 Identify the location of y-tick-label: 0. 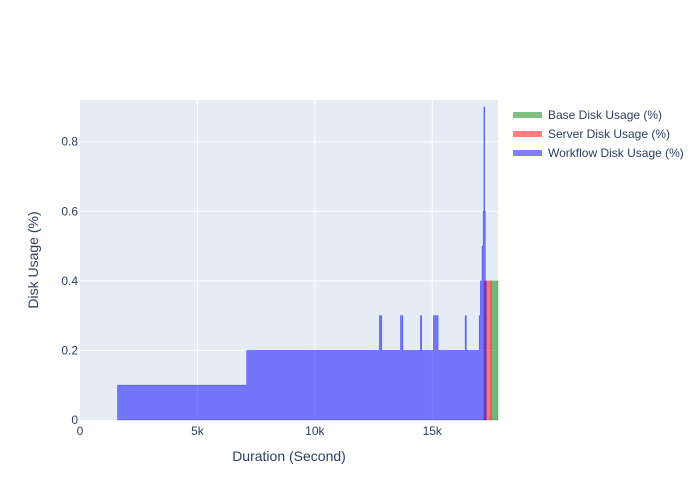
(74, 420).